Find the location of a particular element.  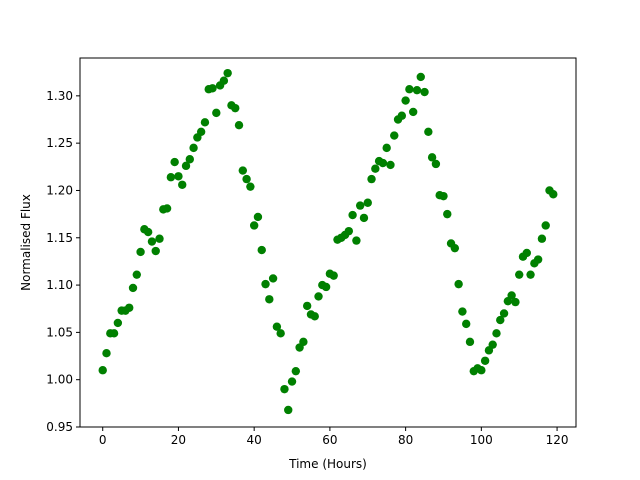

y-axis-ticks: 0.95 1.00 1.05 1.10 1.15 1.20 1.25 1.30 is located at coordinates (63, 261).